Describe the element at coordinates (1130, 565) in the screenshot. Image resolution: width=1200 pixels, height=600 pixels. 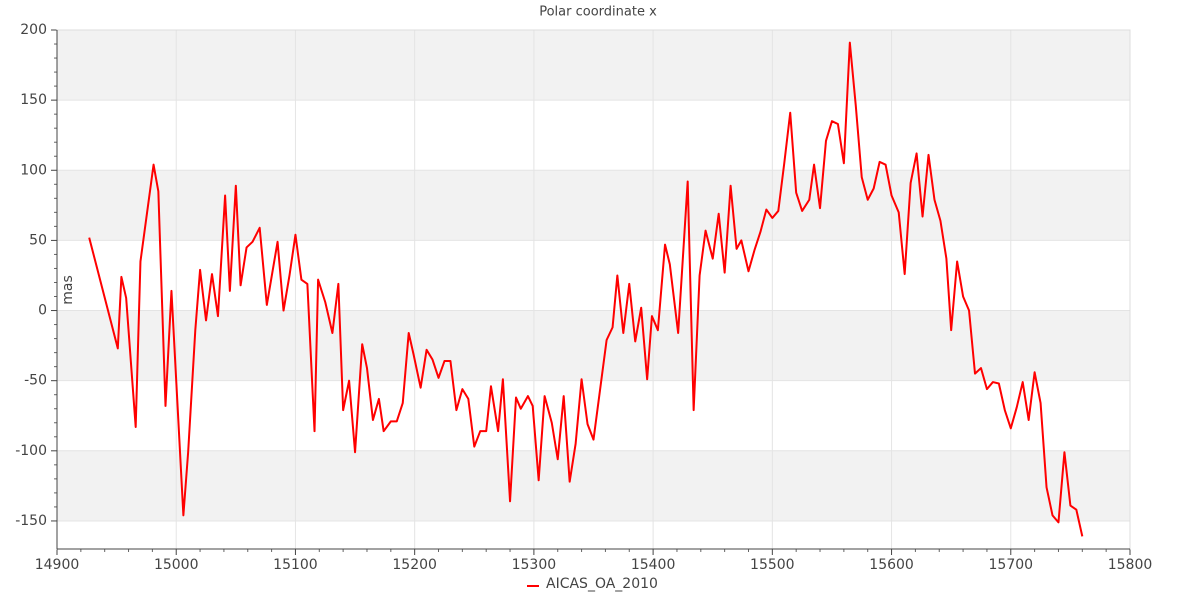
I see `x-tick-label: 15800` at that location.